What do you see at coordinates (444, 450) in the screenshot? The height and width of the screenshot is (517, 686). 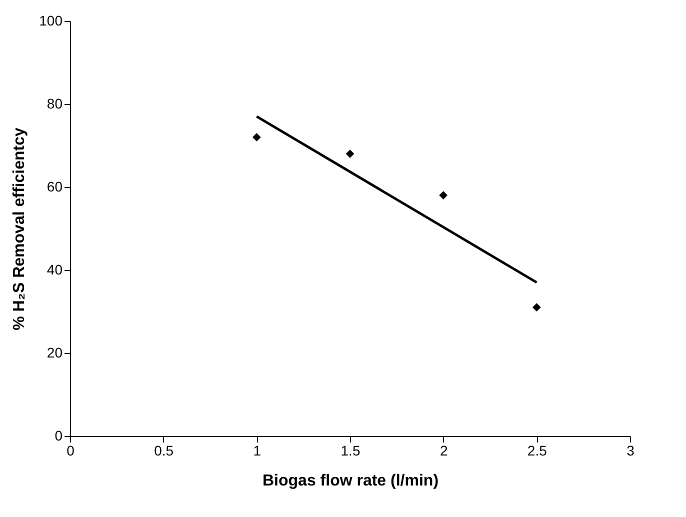 I see `x-tick-label: 2` at bounding box center [444, 450].